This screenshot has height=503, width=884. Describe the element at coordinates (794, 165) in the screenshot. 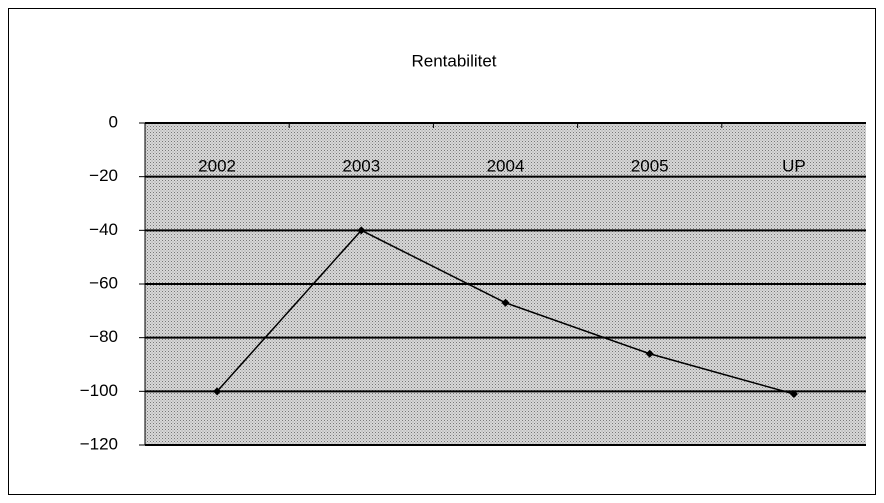

I see `x-tick-label: UP` at that location.